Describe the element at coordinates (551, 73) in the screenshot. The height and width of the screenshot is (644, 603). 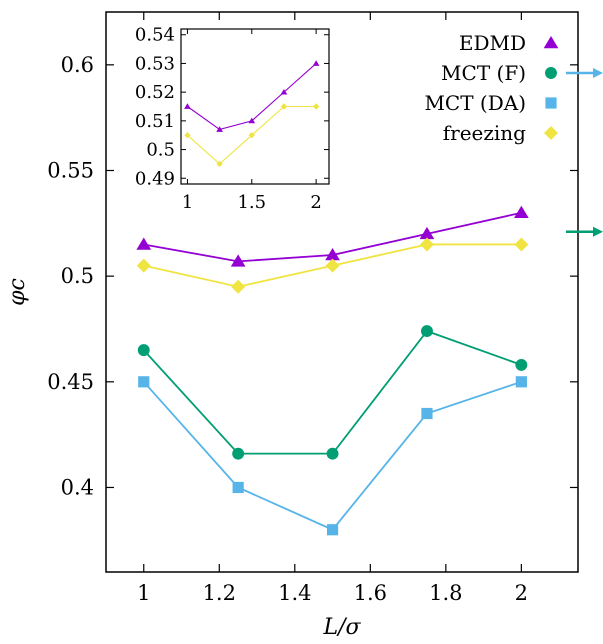
I see `legend-marker-mct-f` at that location.